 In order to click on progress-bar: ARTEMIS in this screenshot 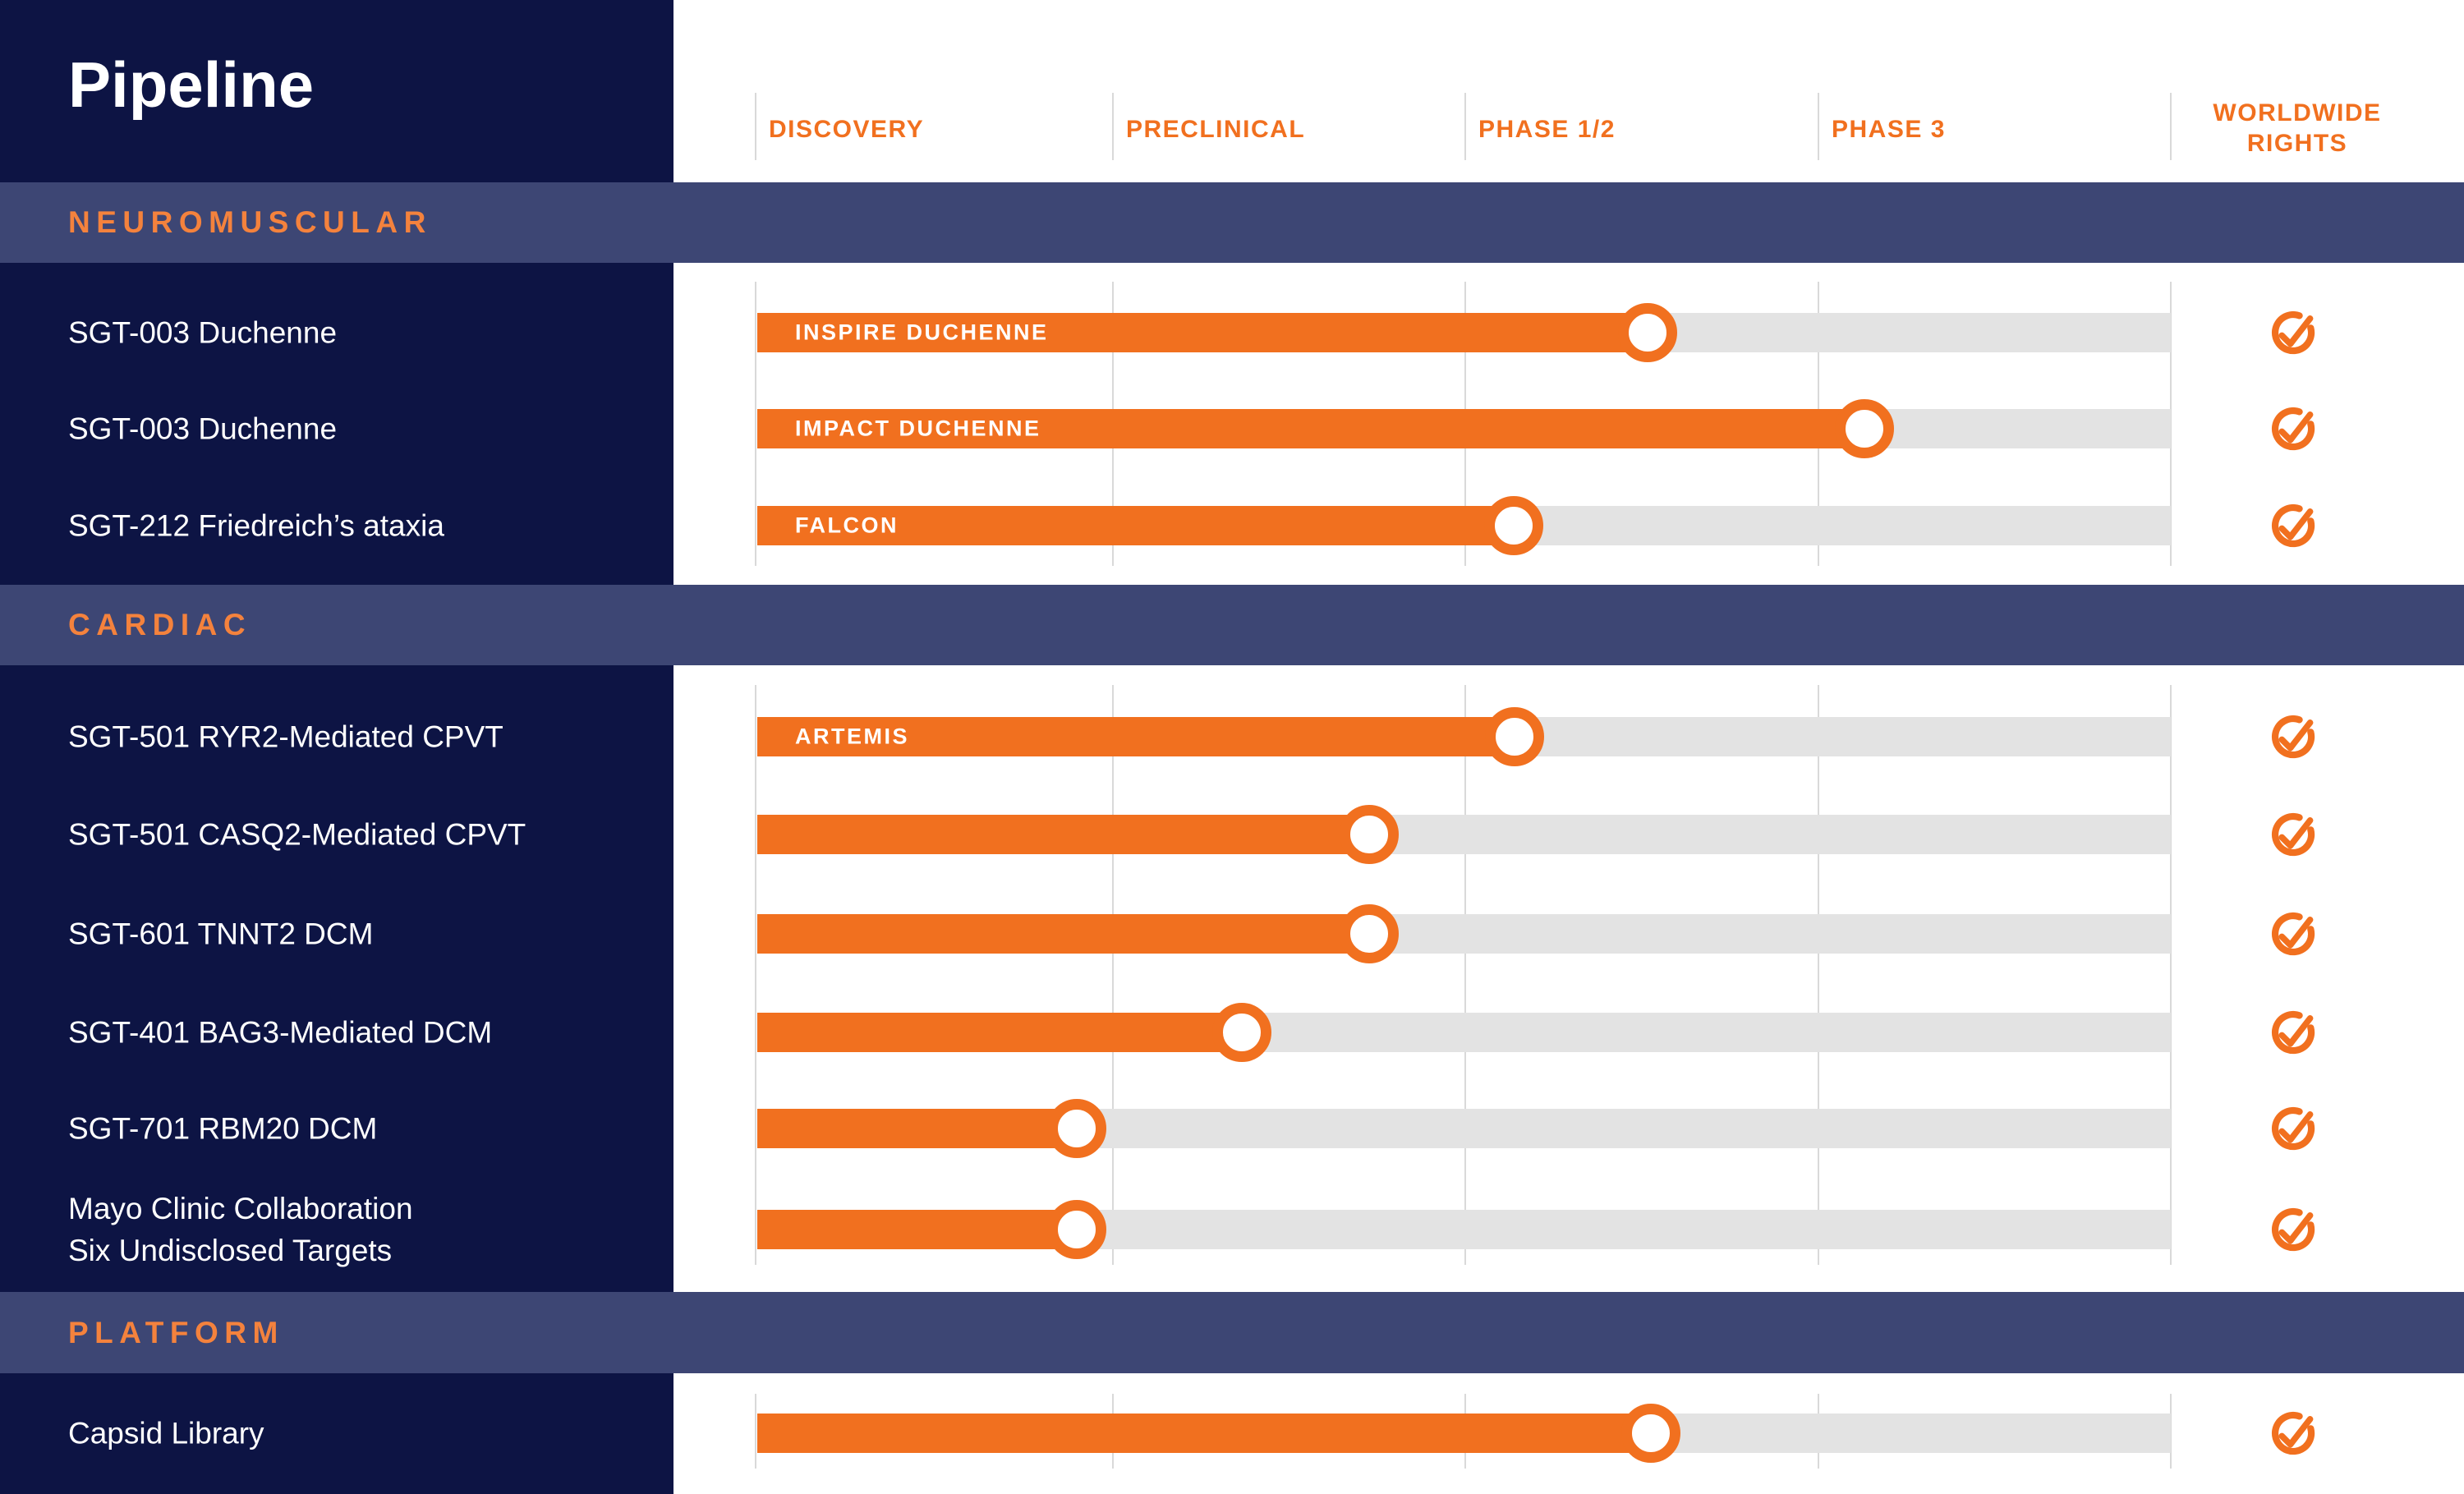, I will do `click(1136, 736)`.